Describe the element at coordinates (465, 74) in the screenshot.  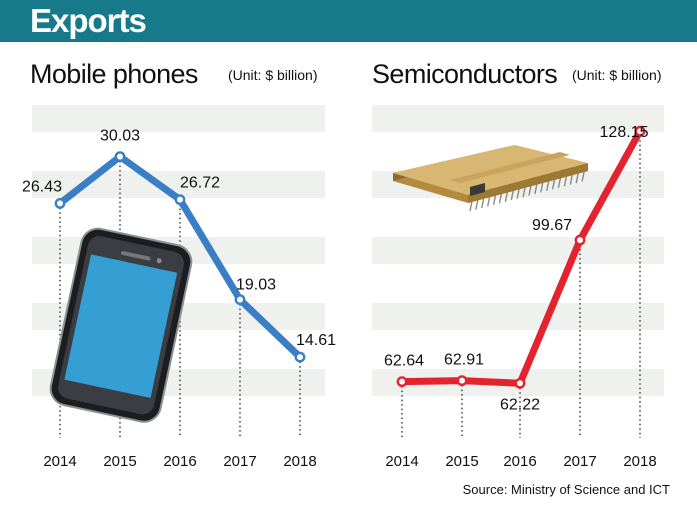
I see `semi-title: Semiconductors` at that location.